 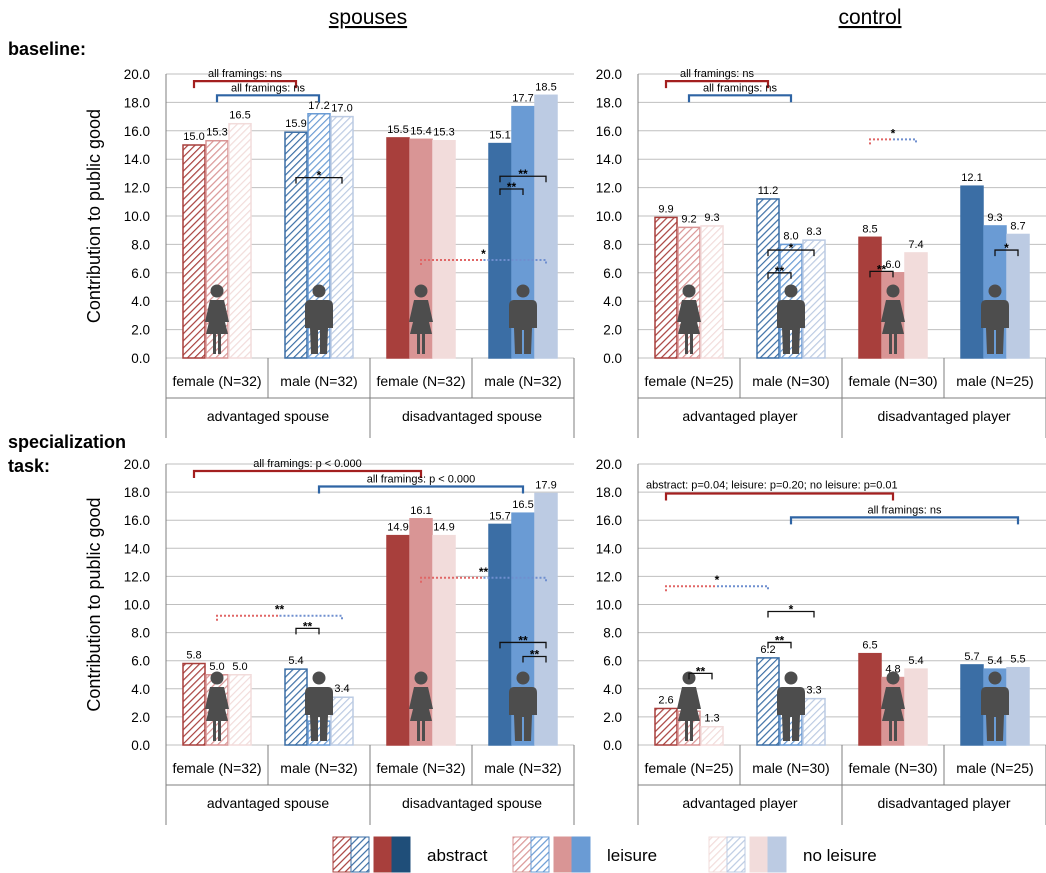 I want to click on data-label: 17.0, so click(x=341, y=109).